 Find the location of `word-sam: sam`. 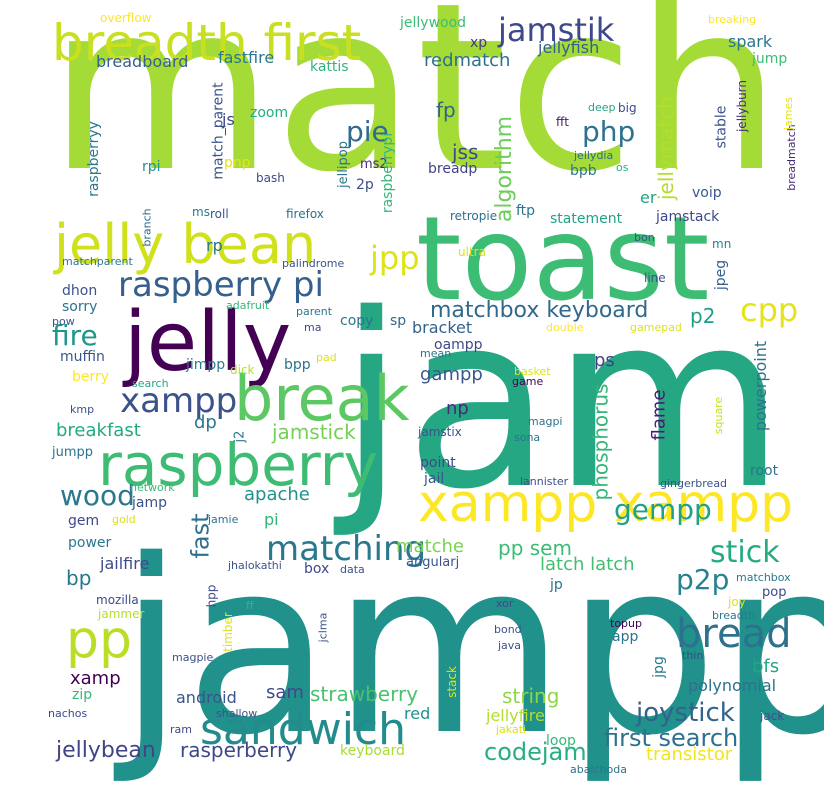

word-sam: sam is located at coordinates (285, 692).